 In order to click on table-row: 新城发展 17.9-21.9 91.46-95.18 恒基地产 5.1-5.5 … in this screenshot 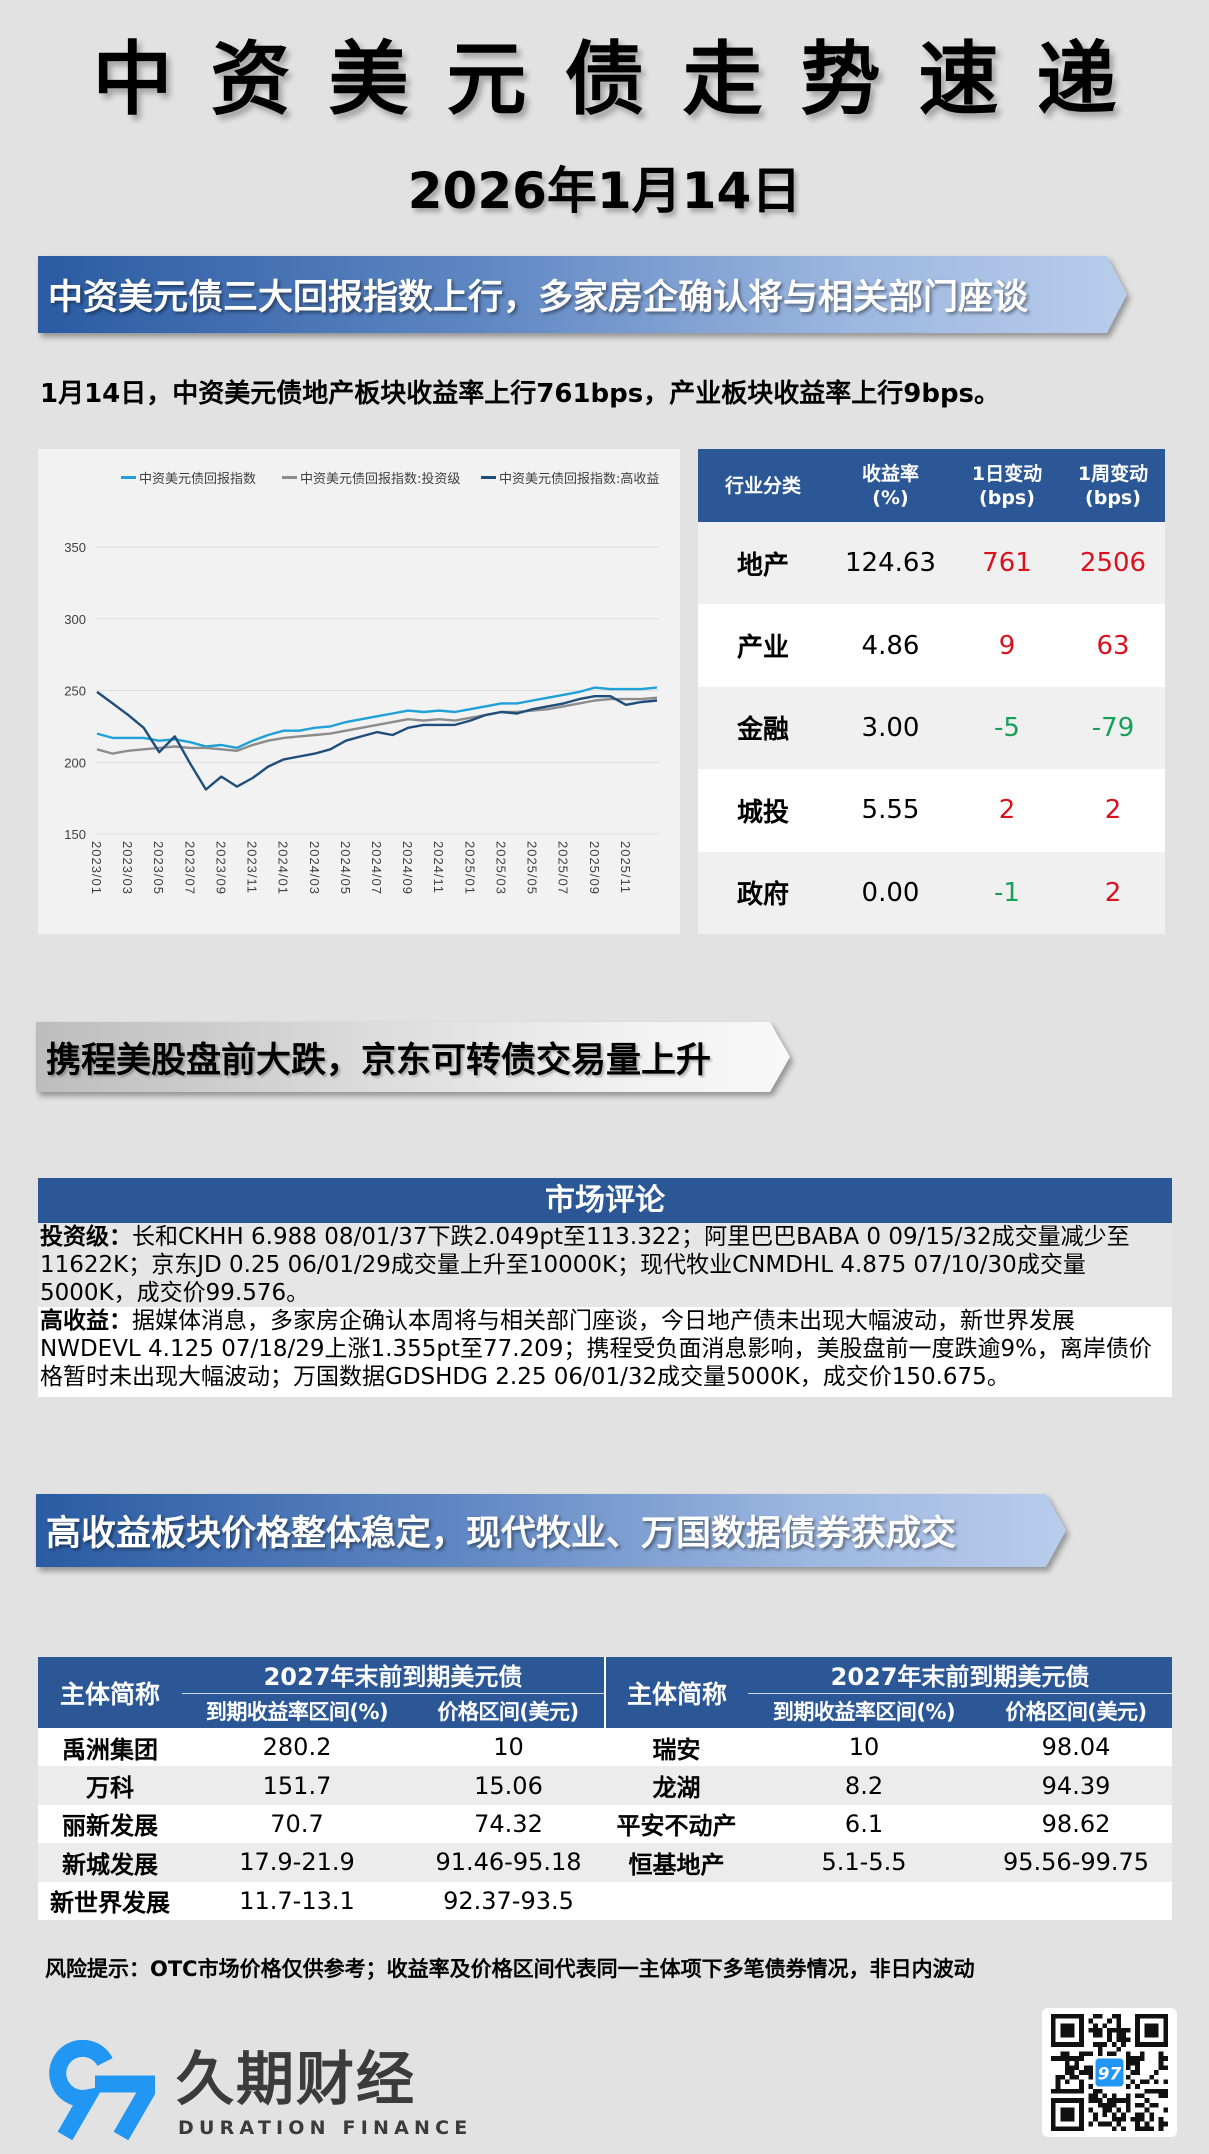, I will do `click(605, 1862)`.